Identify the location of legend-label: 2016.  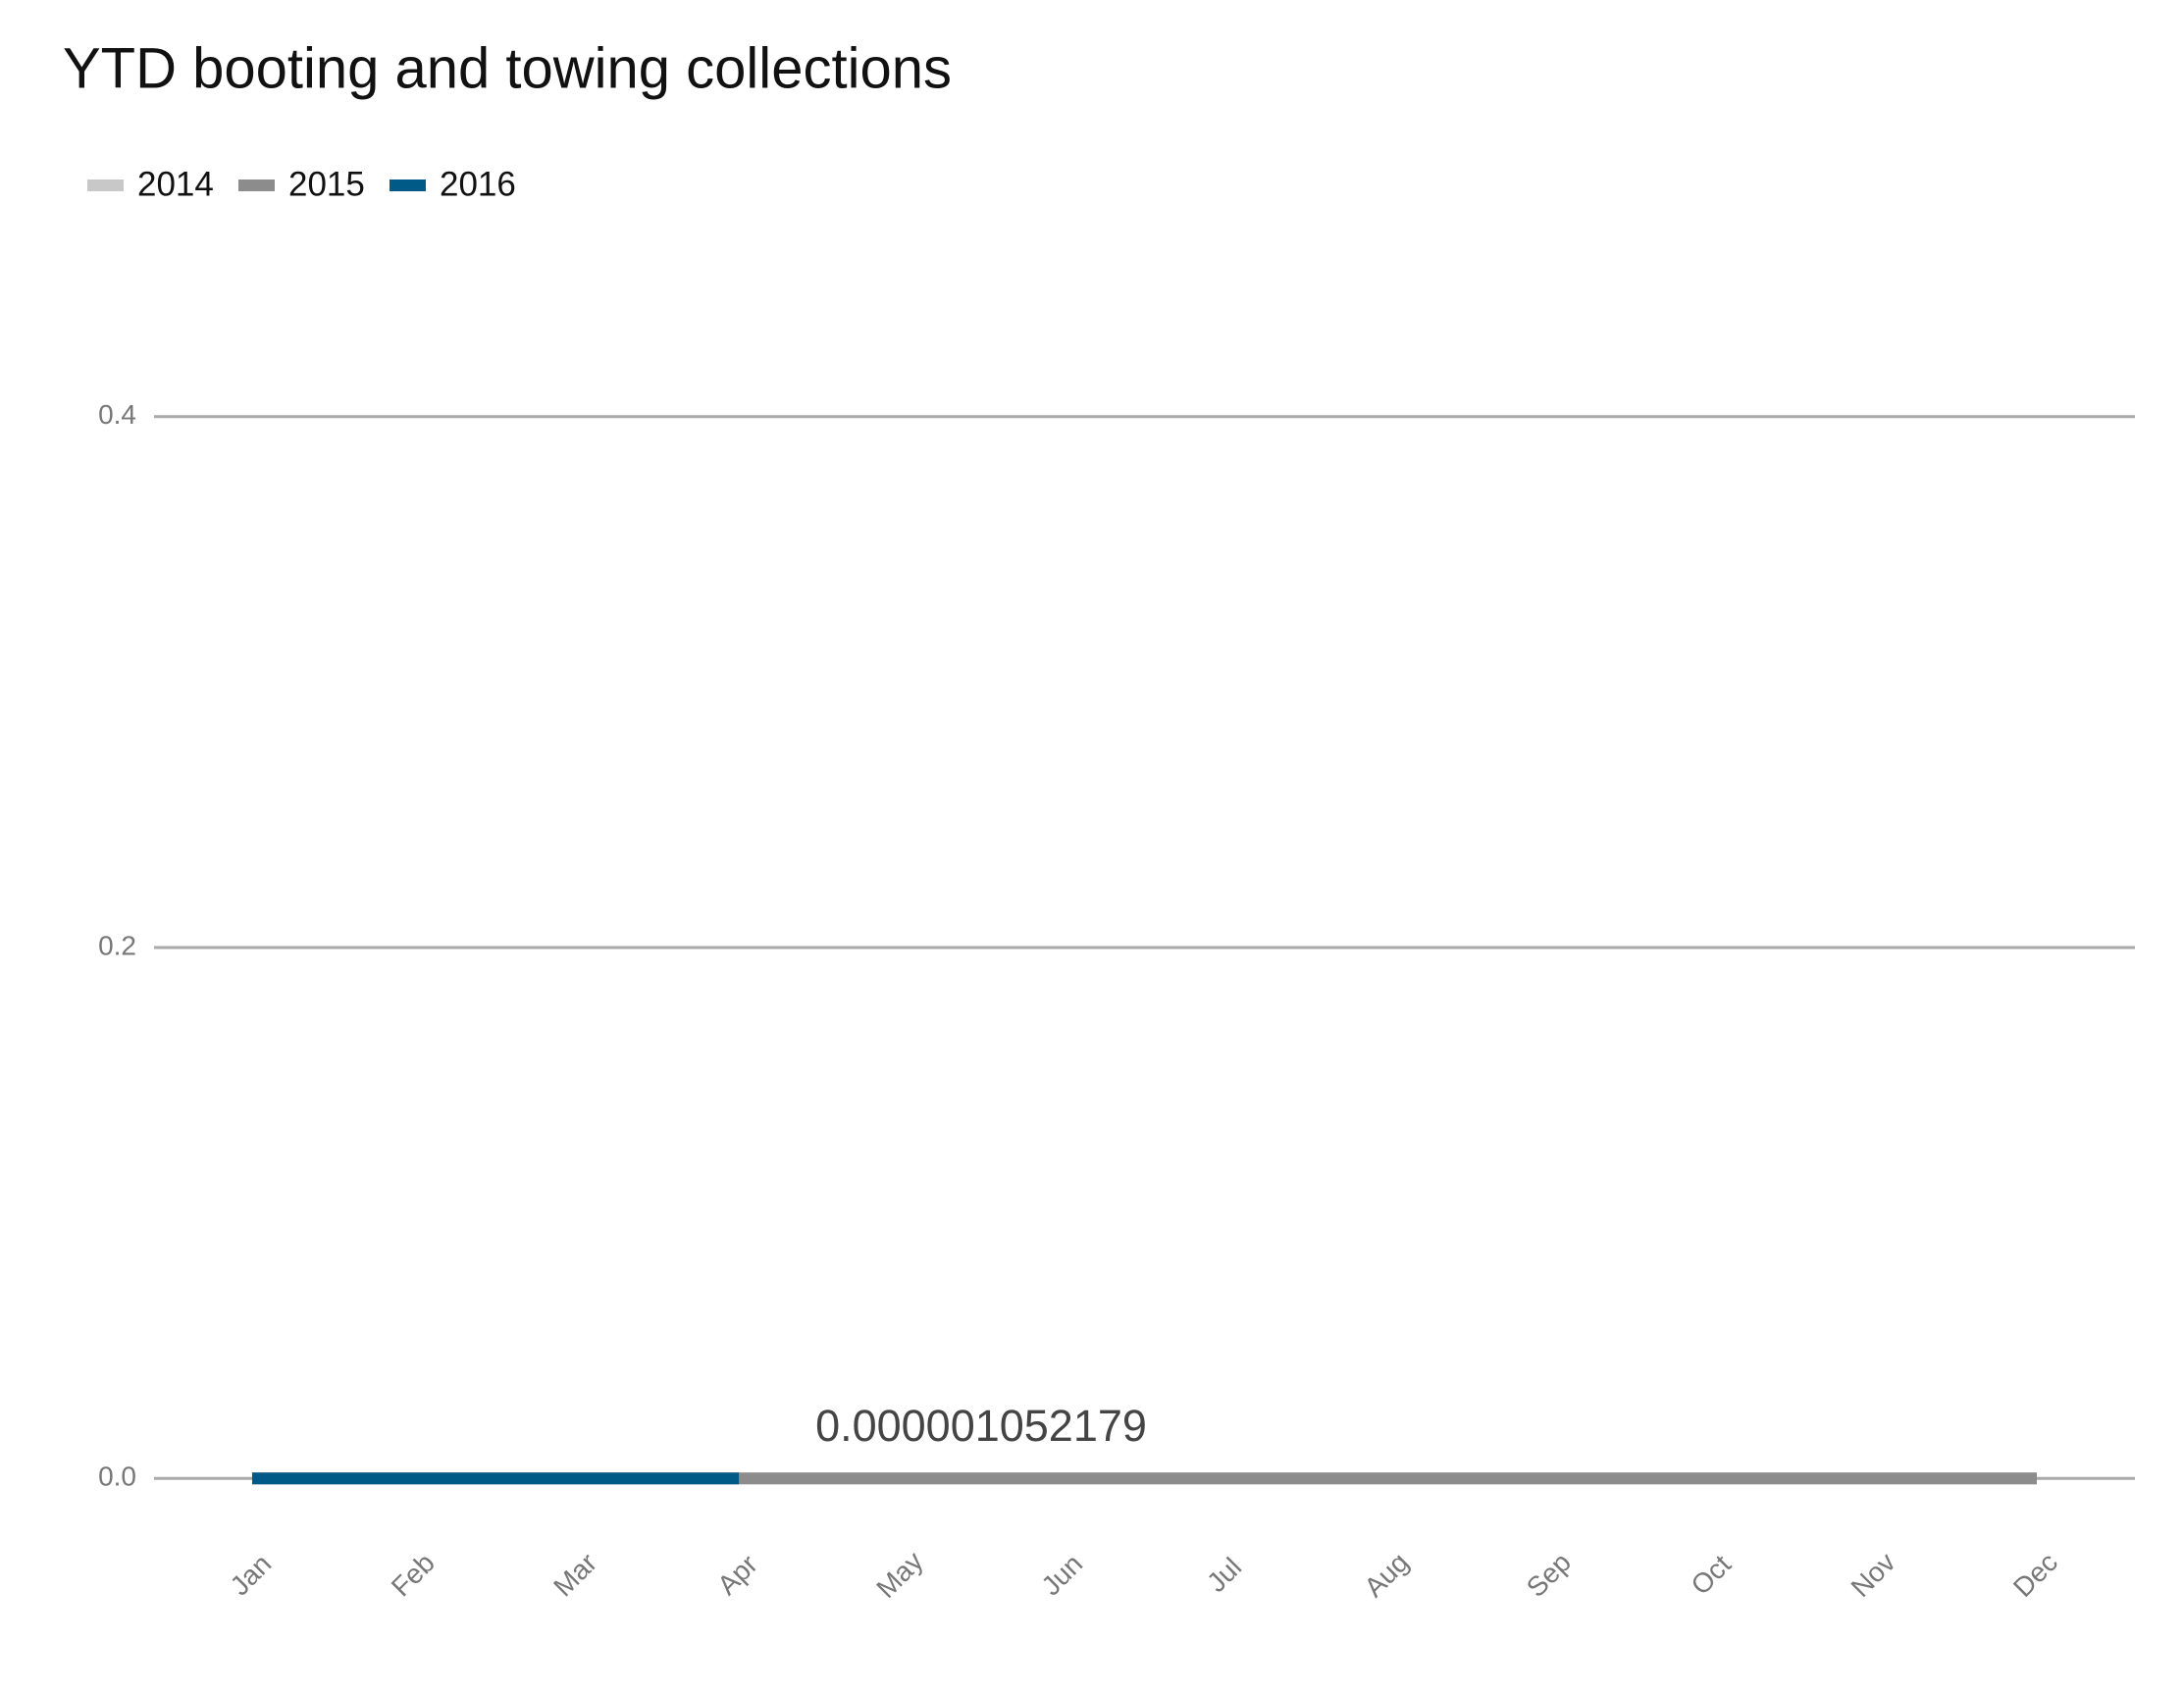
(478, 184).